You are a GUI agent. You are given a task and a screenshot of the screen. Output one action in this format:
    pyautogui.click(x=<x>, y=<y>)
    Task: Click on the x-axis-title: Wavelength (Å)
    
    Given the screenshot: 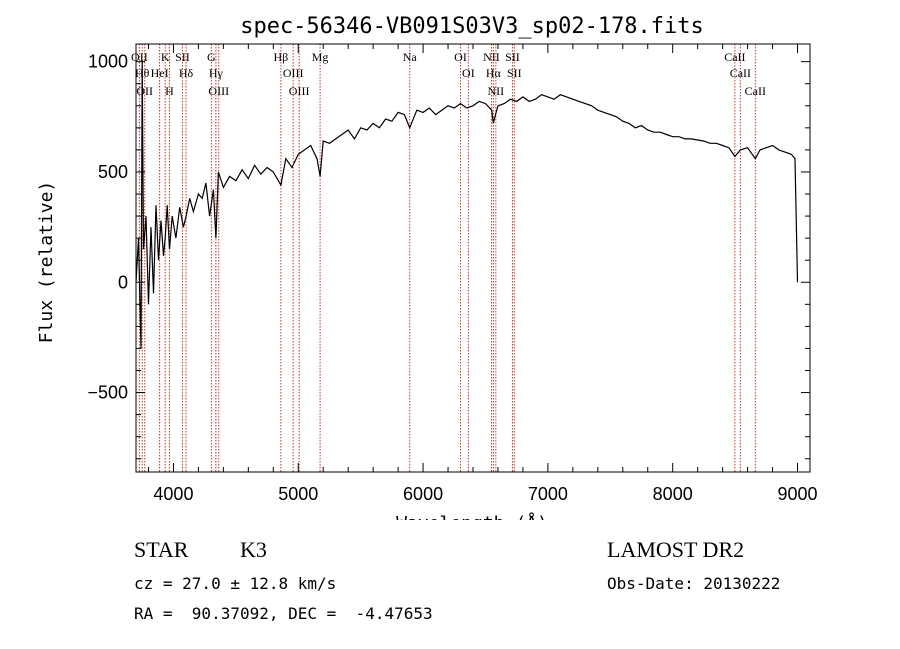 What is the action you would take?
    pyautogui.click(x=472, y=516)
    